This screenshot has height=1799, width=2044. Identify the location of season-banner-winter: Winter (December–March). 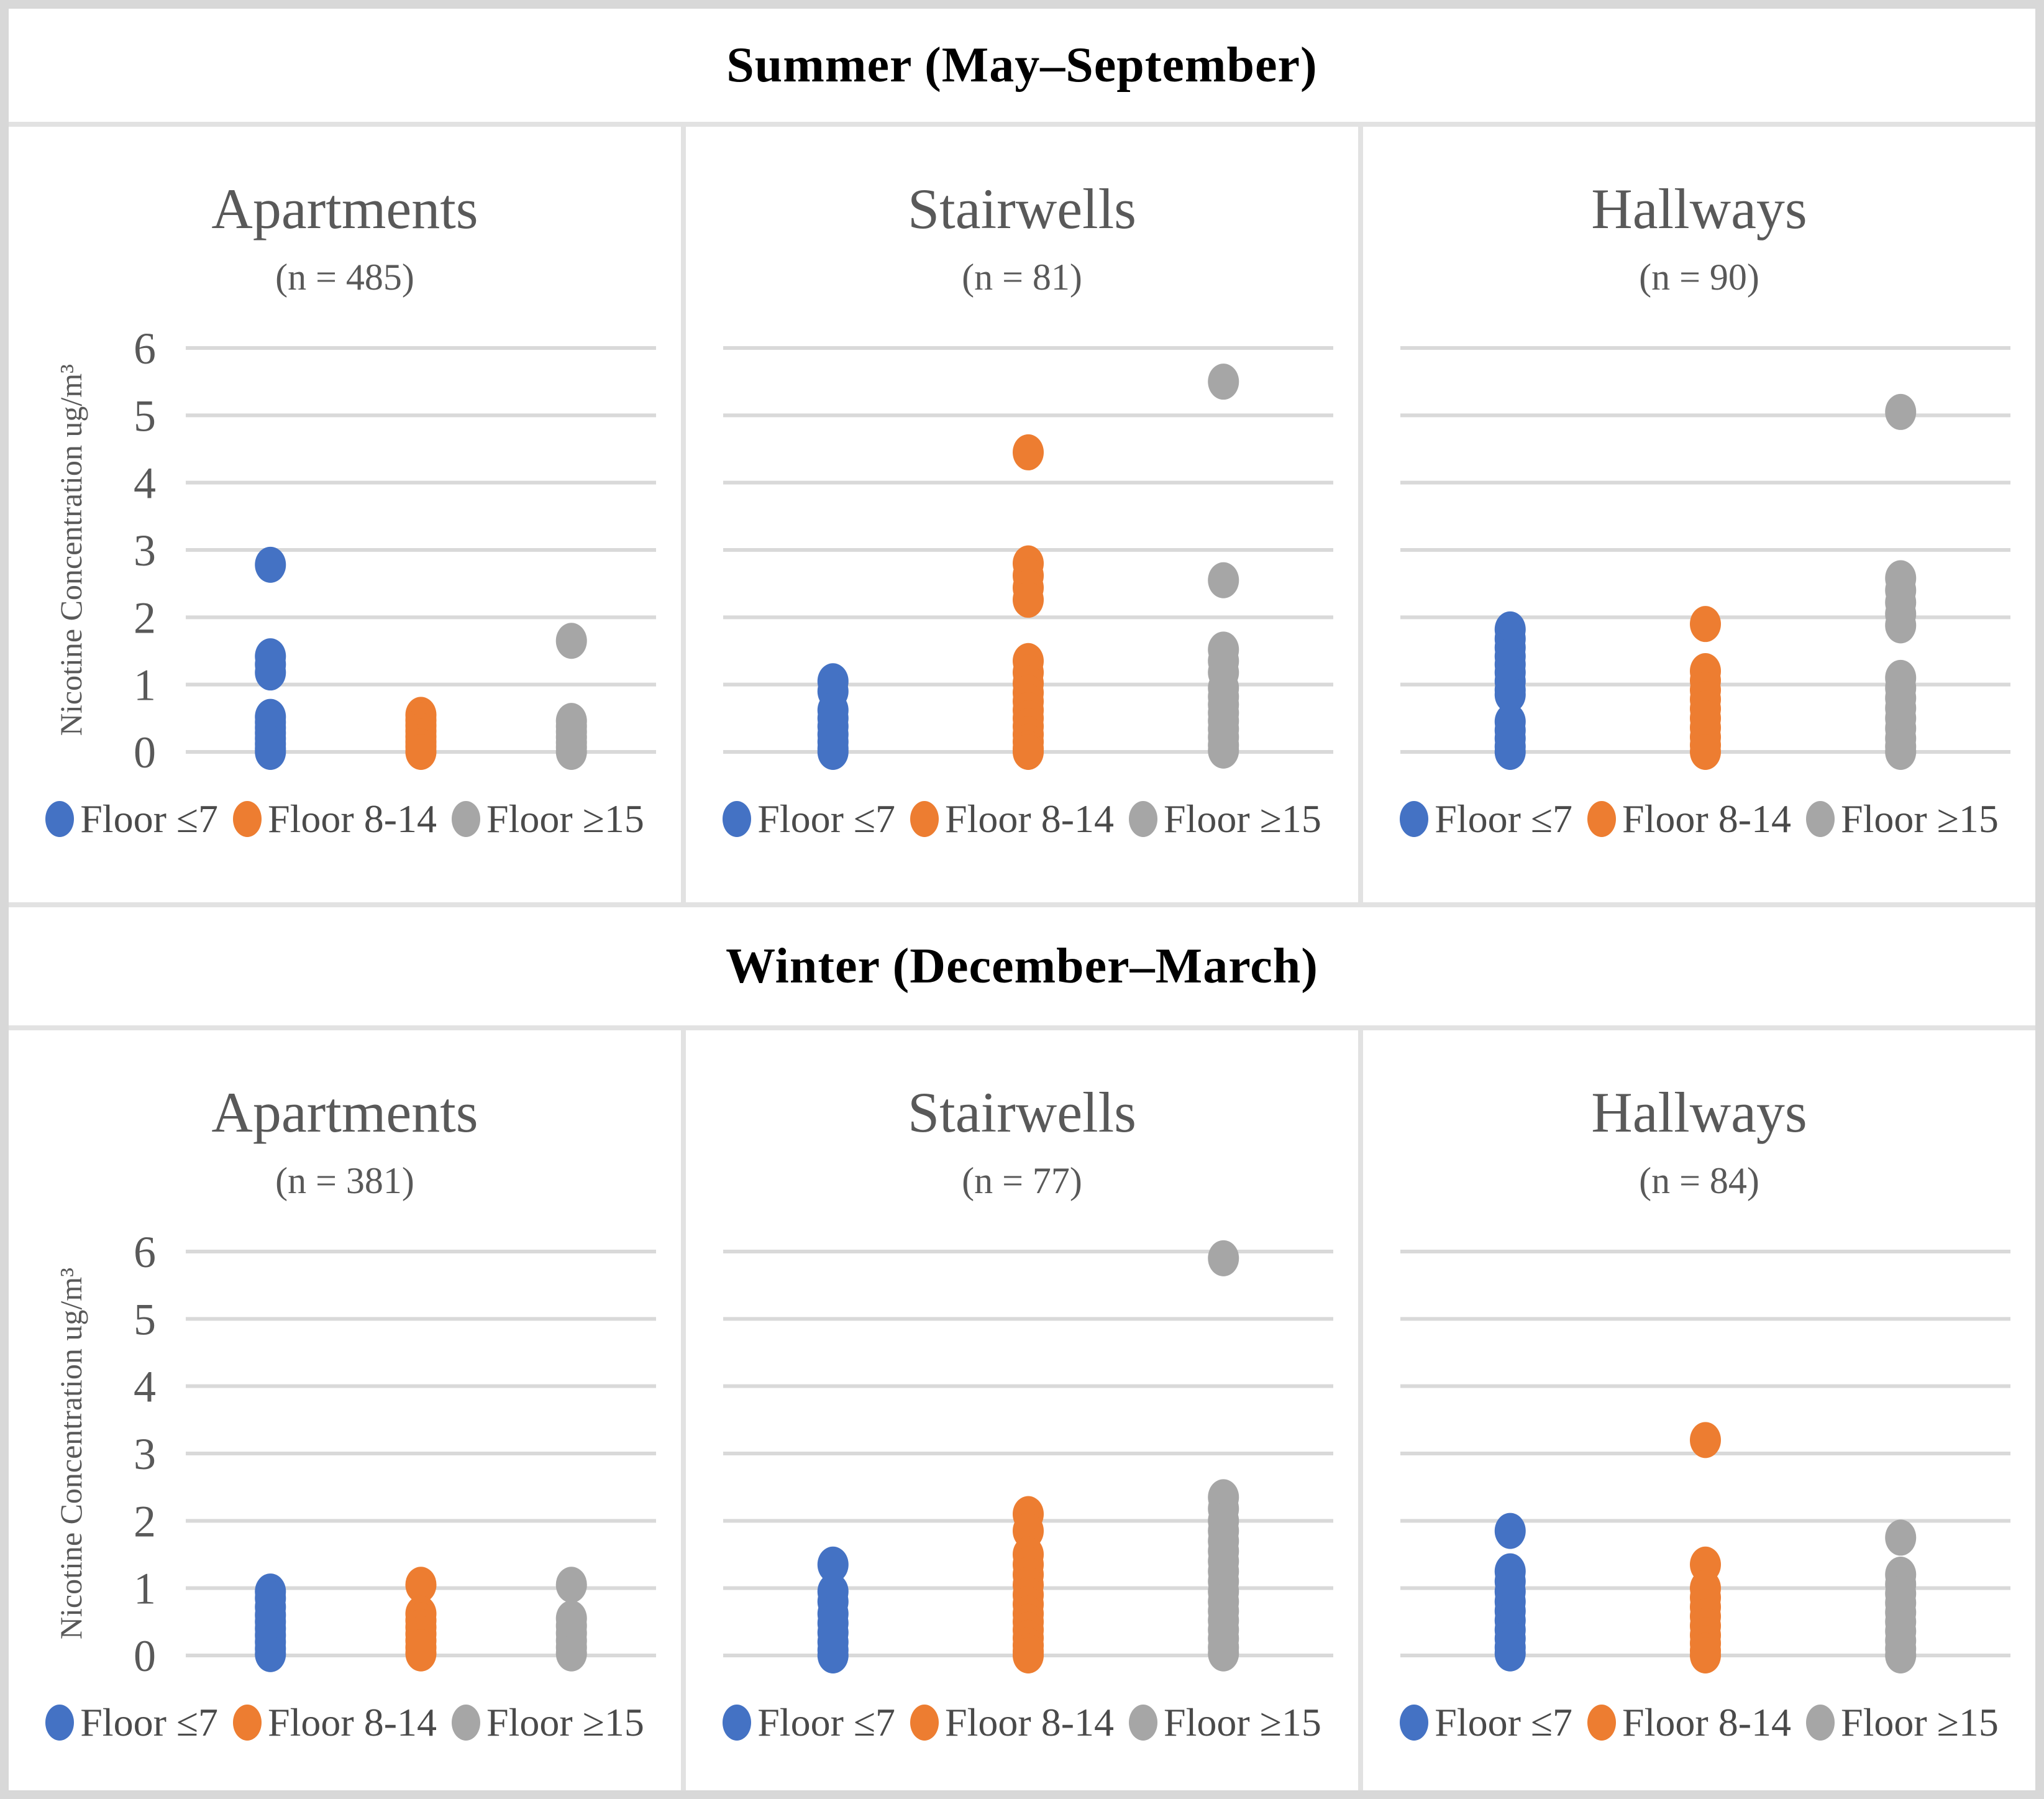
(1022, 966).